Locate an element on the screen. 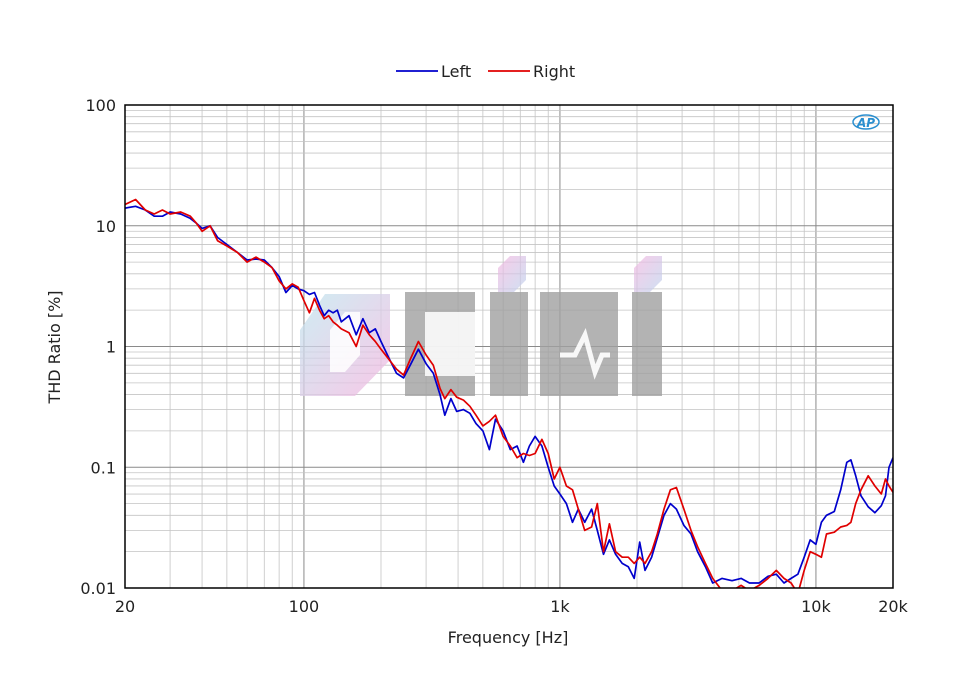 The width and height of the screenshot is (960, 680). x-tick-label: 10k is located at coordinates (816, 606).